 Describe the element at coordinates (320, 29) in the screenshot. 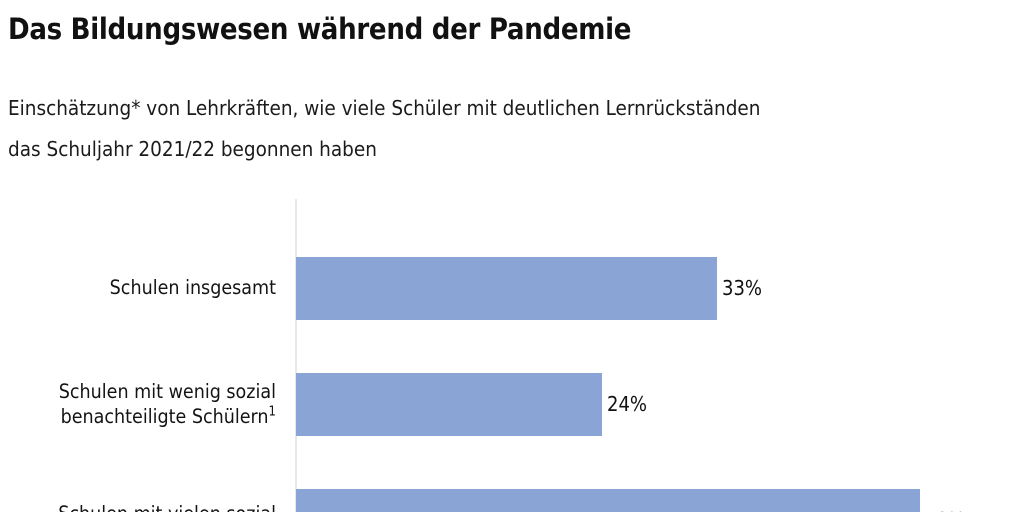

I see `page-title: Das Bildungswesen während der Pandemie` at that location.